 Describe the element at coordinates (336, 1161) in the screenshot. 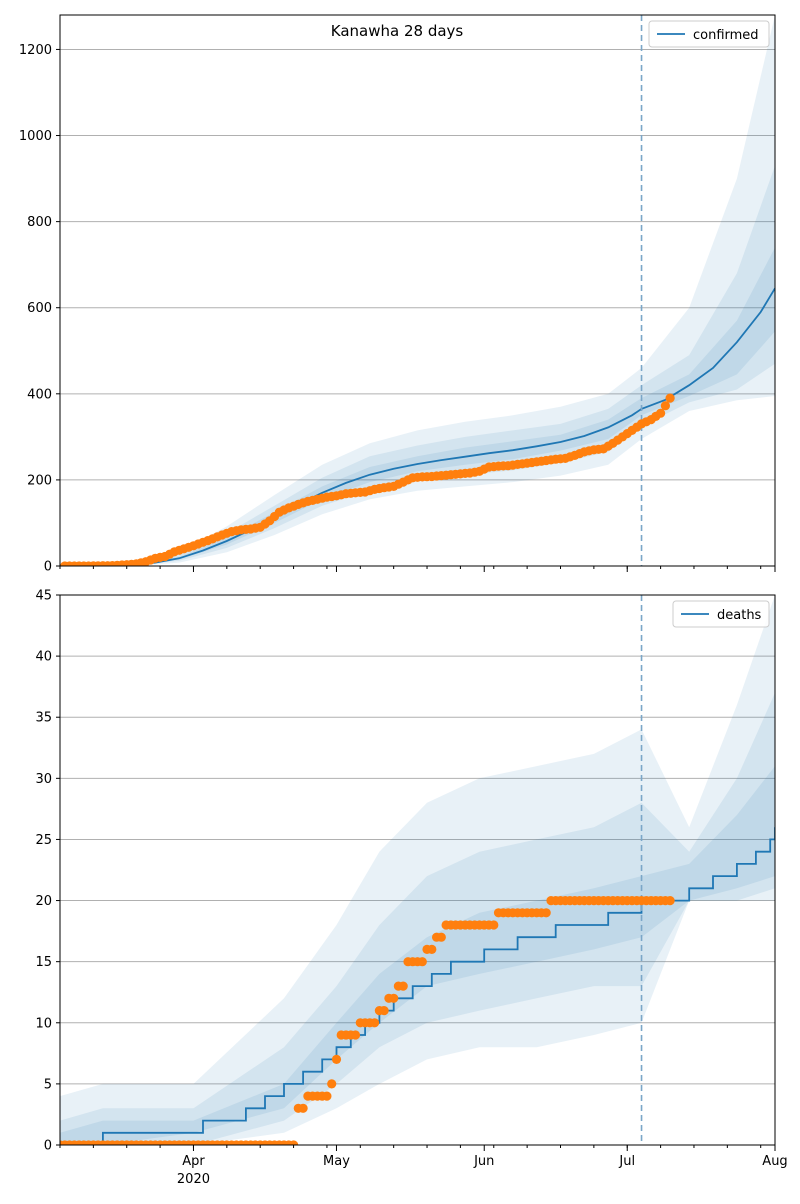

I see `deaths-xtick-label: May` at that location.